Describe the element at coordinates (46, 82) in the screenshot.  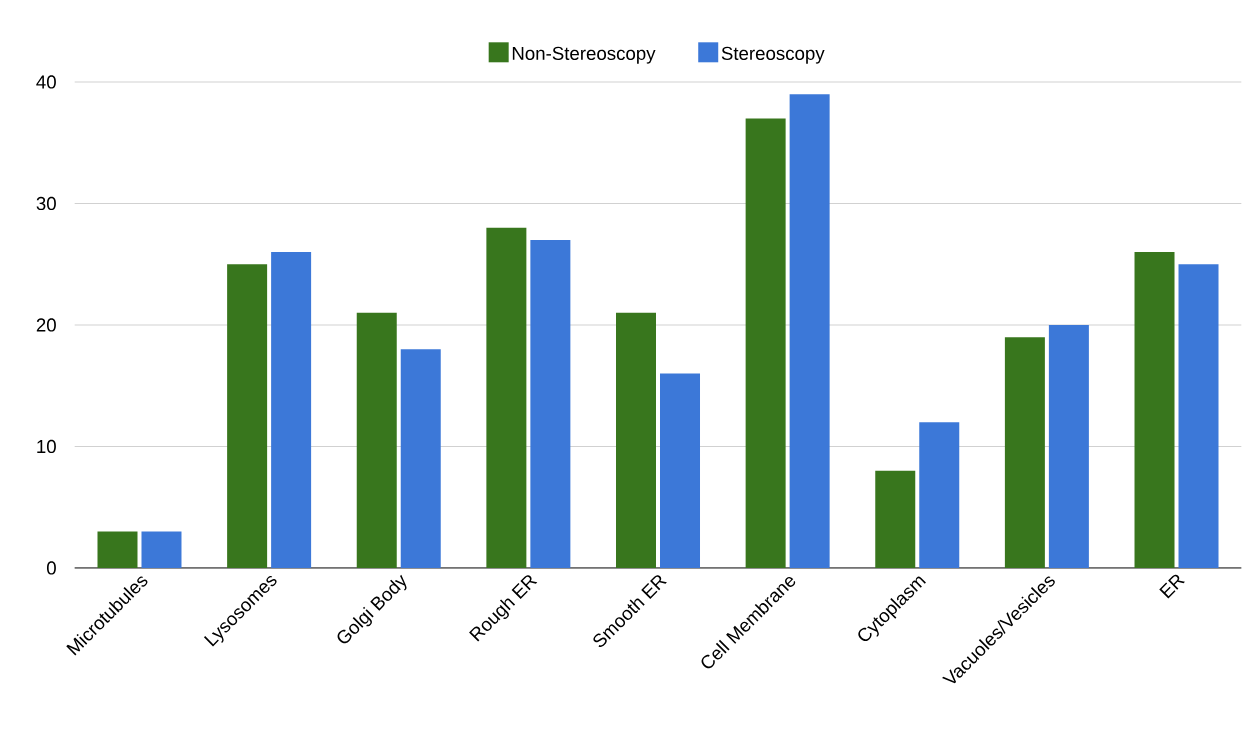
I see `y-tick-label: 40` at that location.